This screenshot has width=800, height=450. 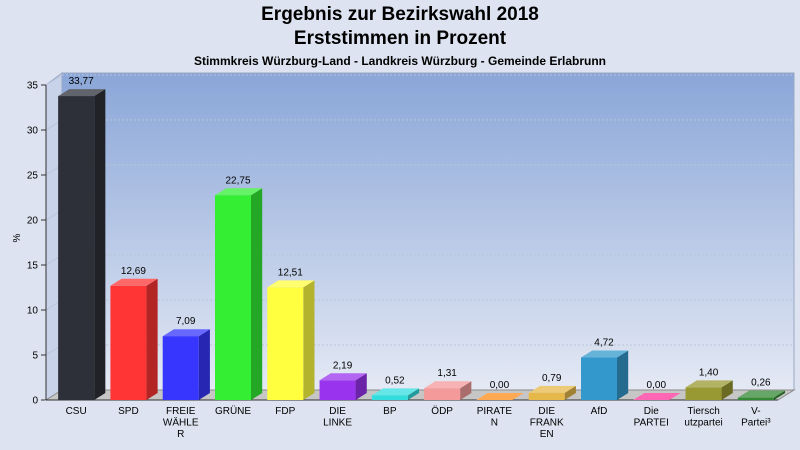 I want to click on x-tick-label-line: N, so click(x=494, y=423).